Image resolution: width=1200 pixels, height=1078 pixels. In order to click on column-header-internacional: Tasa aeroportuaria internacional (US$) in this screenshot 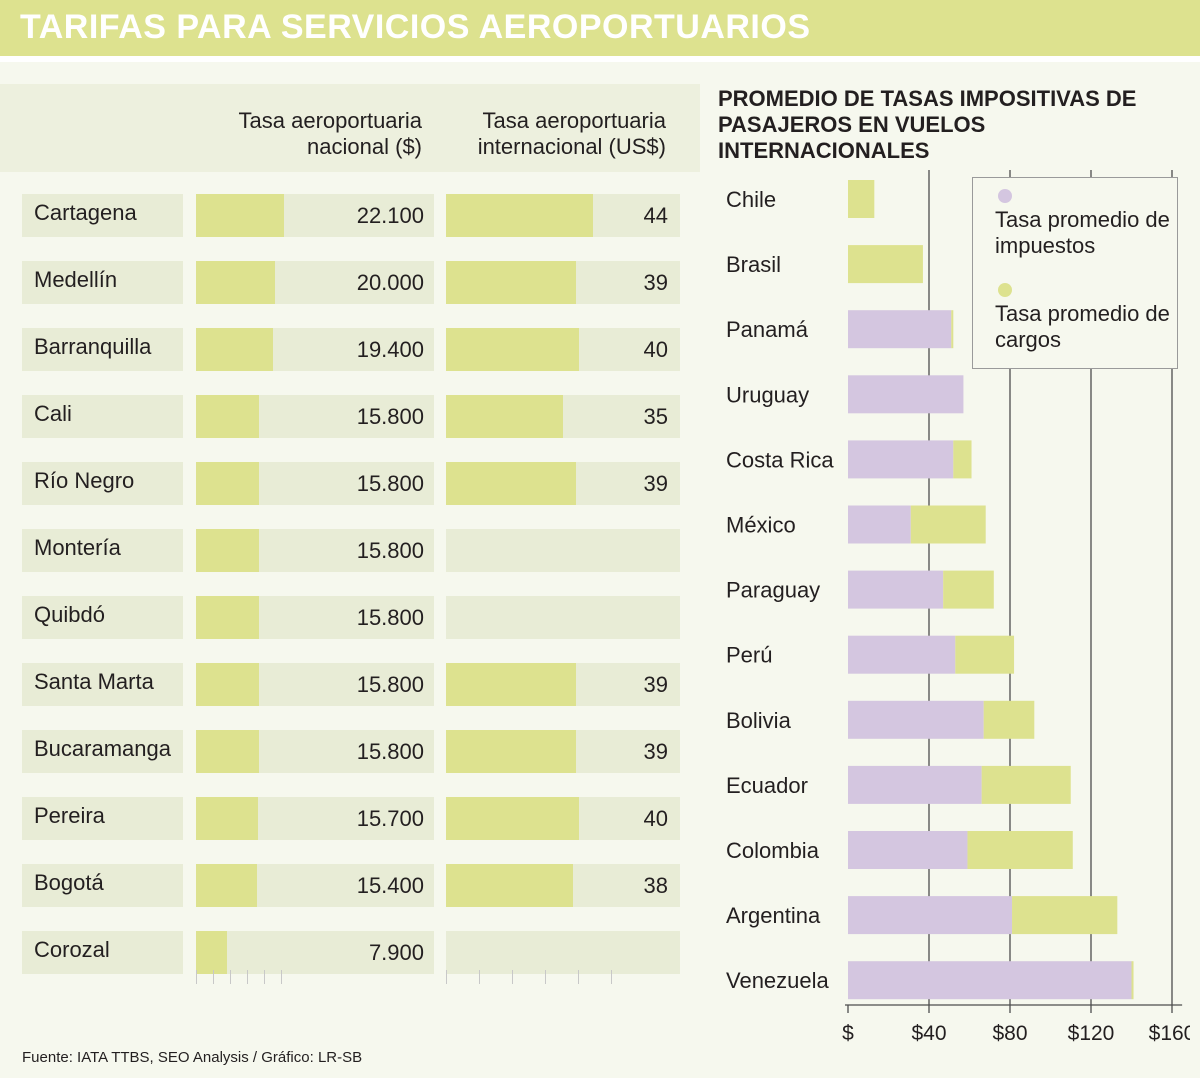, I will do `click(571, 133)`.